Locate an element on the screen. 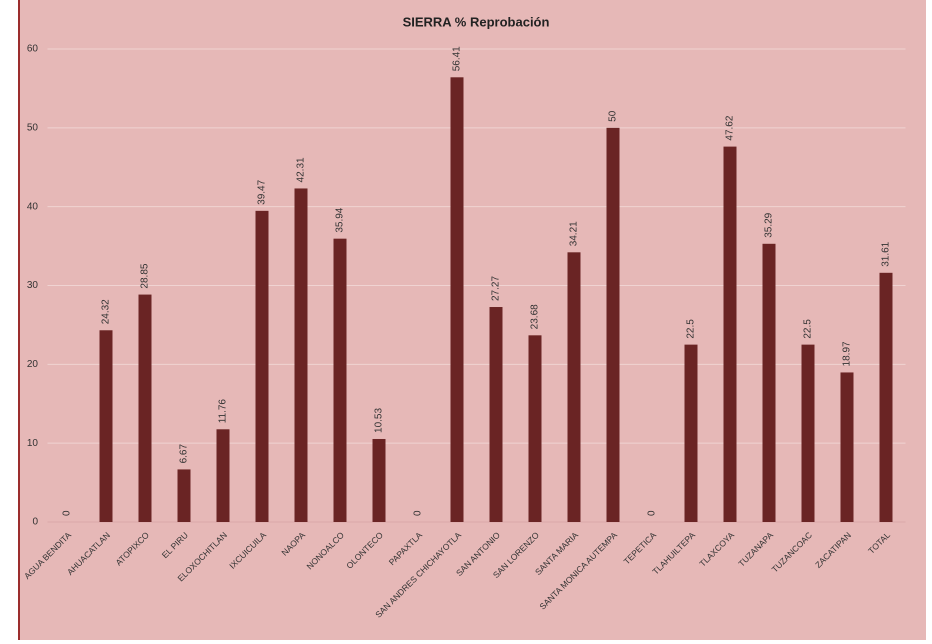 This screenshot has width=932, height=644. data-label: 47.62 is located at coordinates (730, 127).